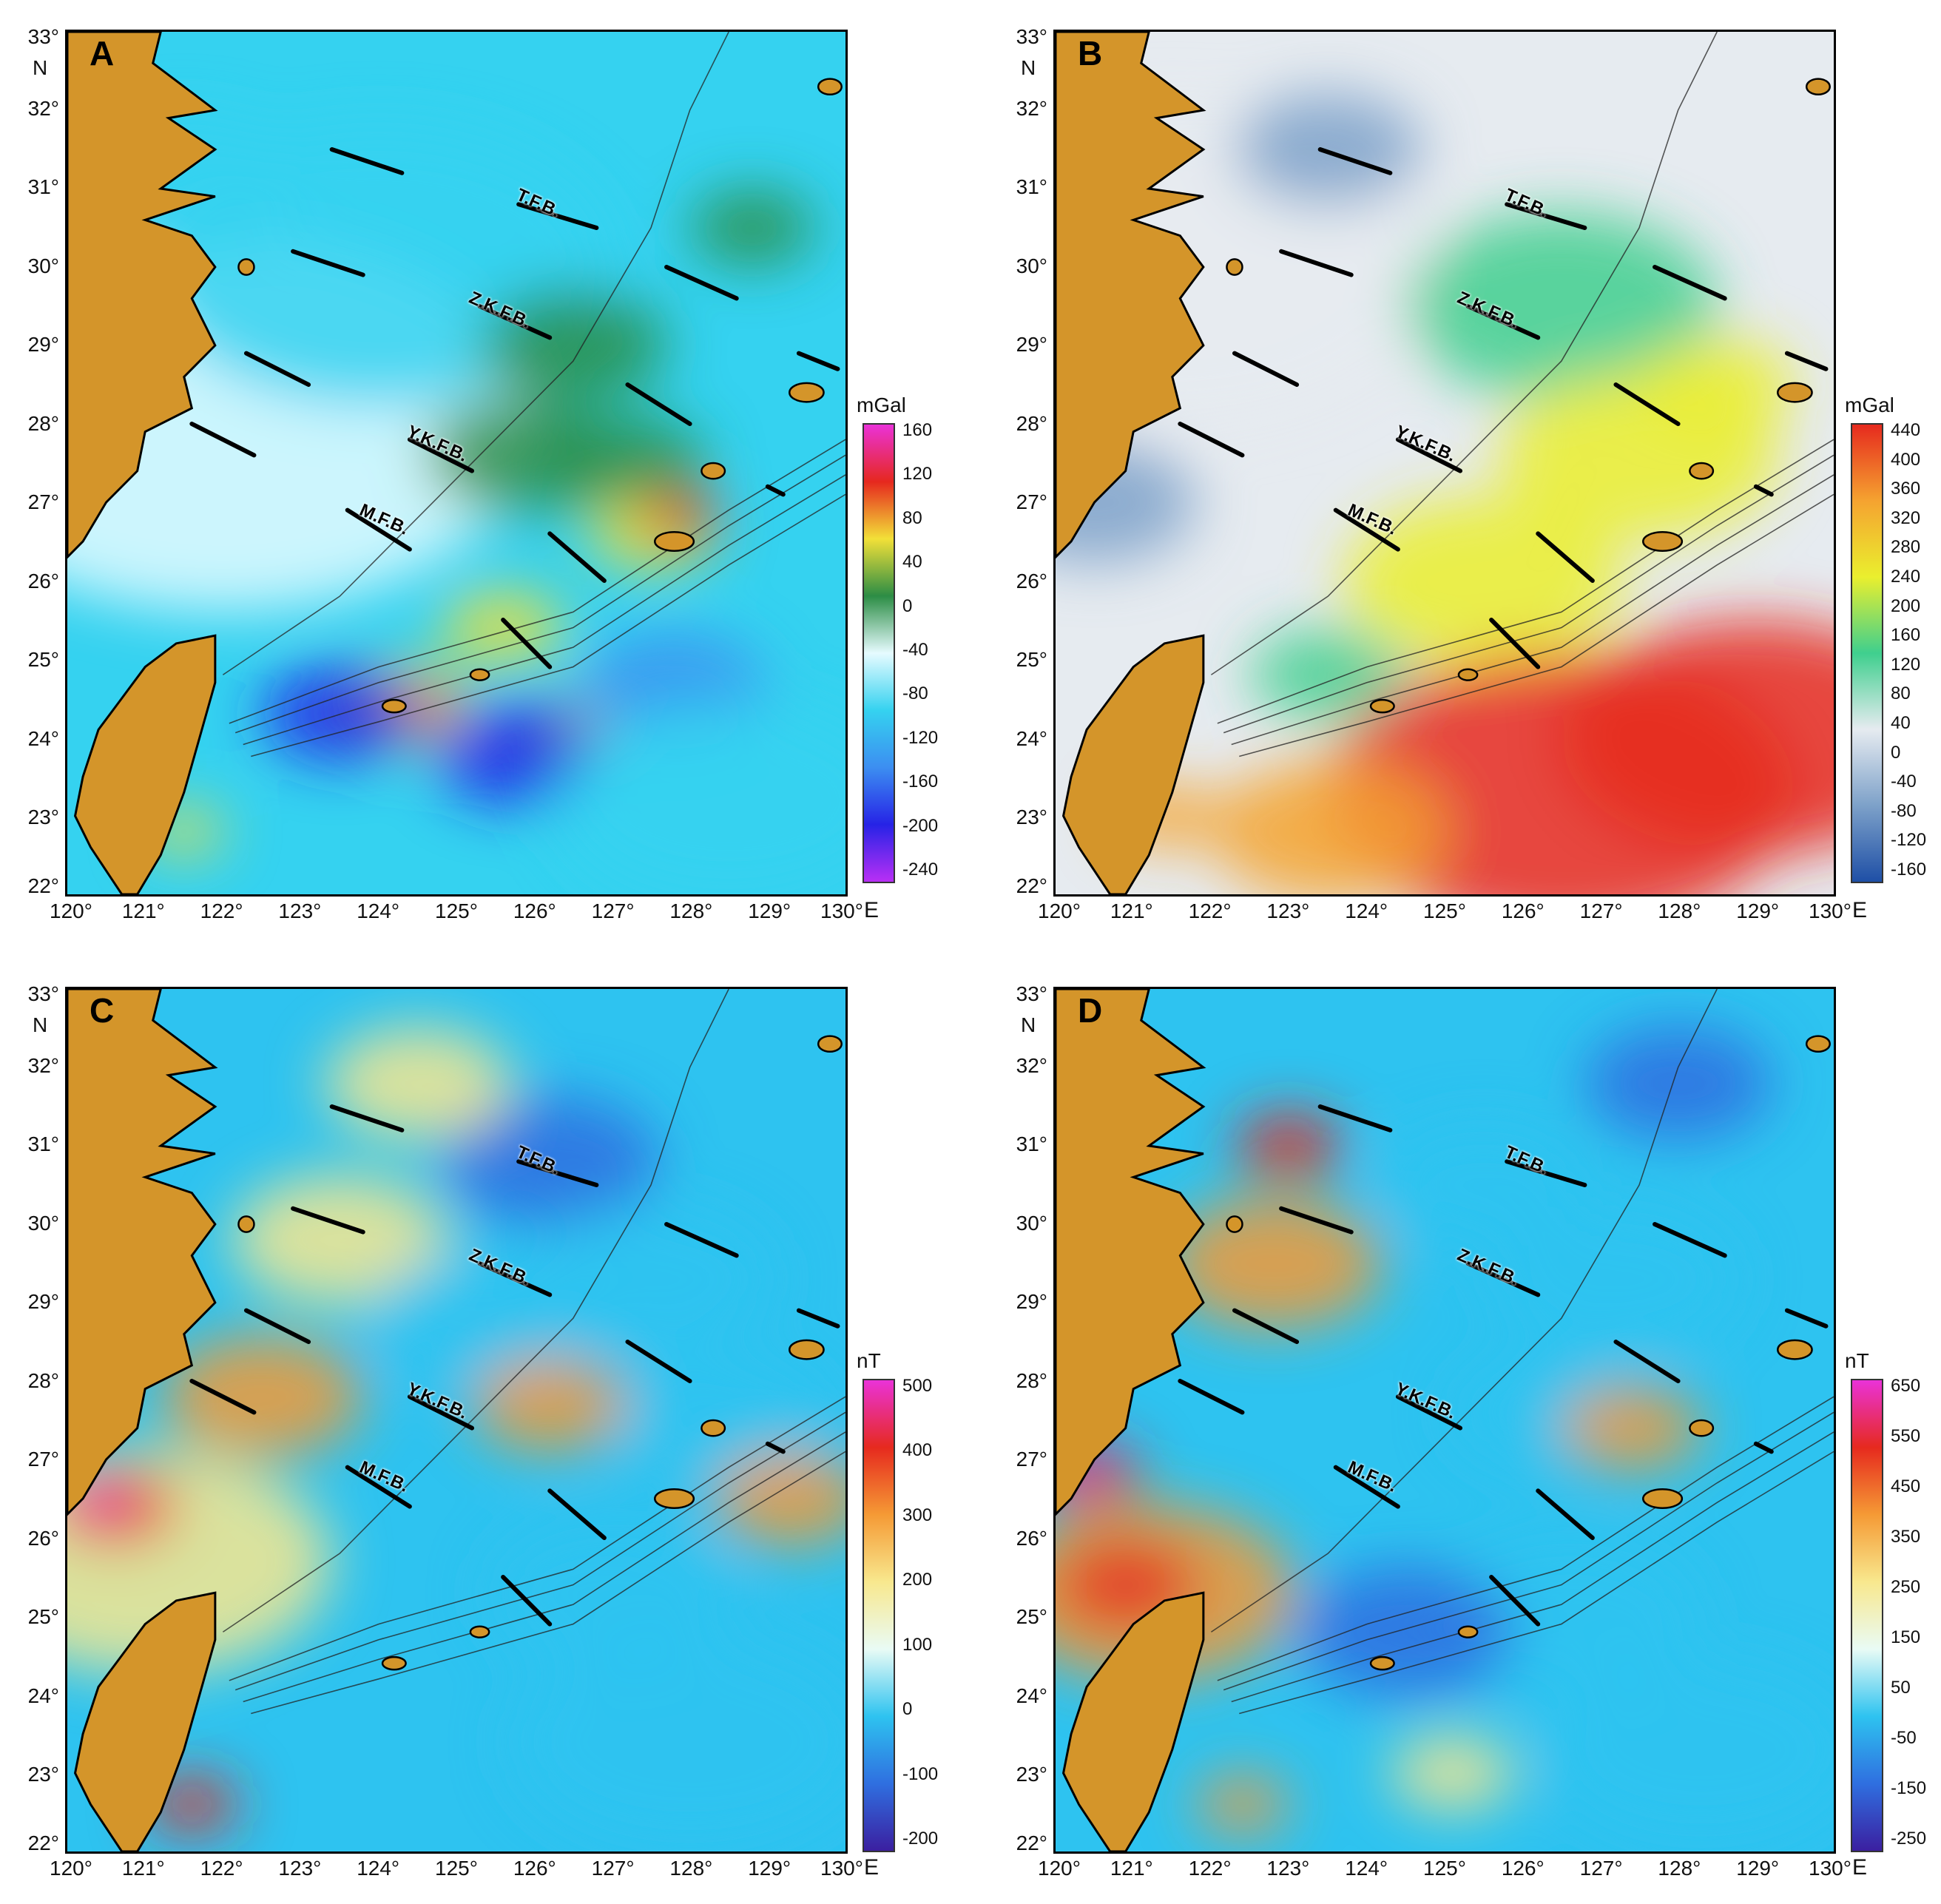  Describe the element at coordinates (1031, 265) in the screenshot. I see `lat-tick-label: 30°` at that location.